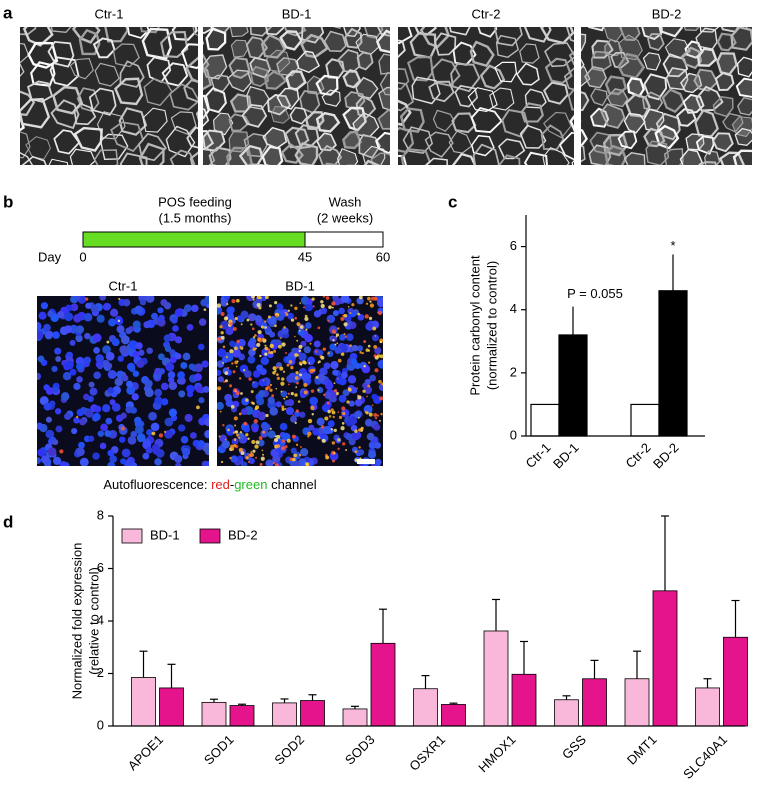  I want to click on caption-text: green, so click(251, 484).